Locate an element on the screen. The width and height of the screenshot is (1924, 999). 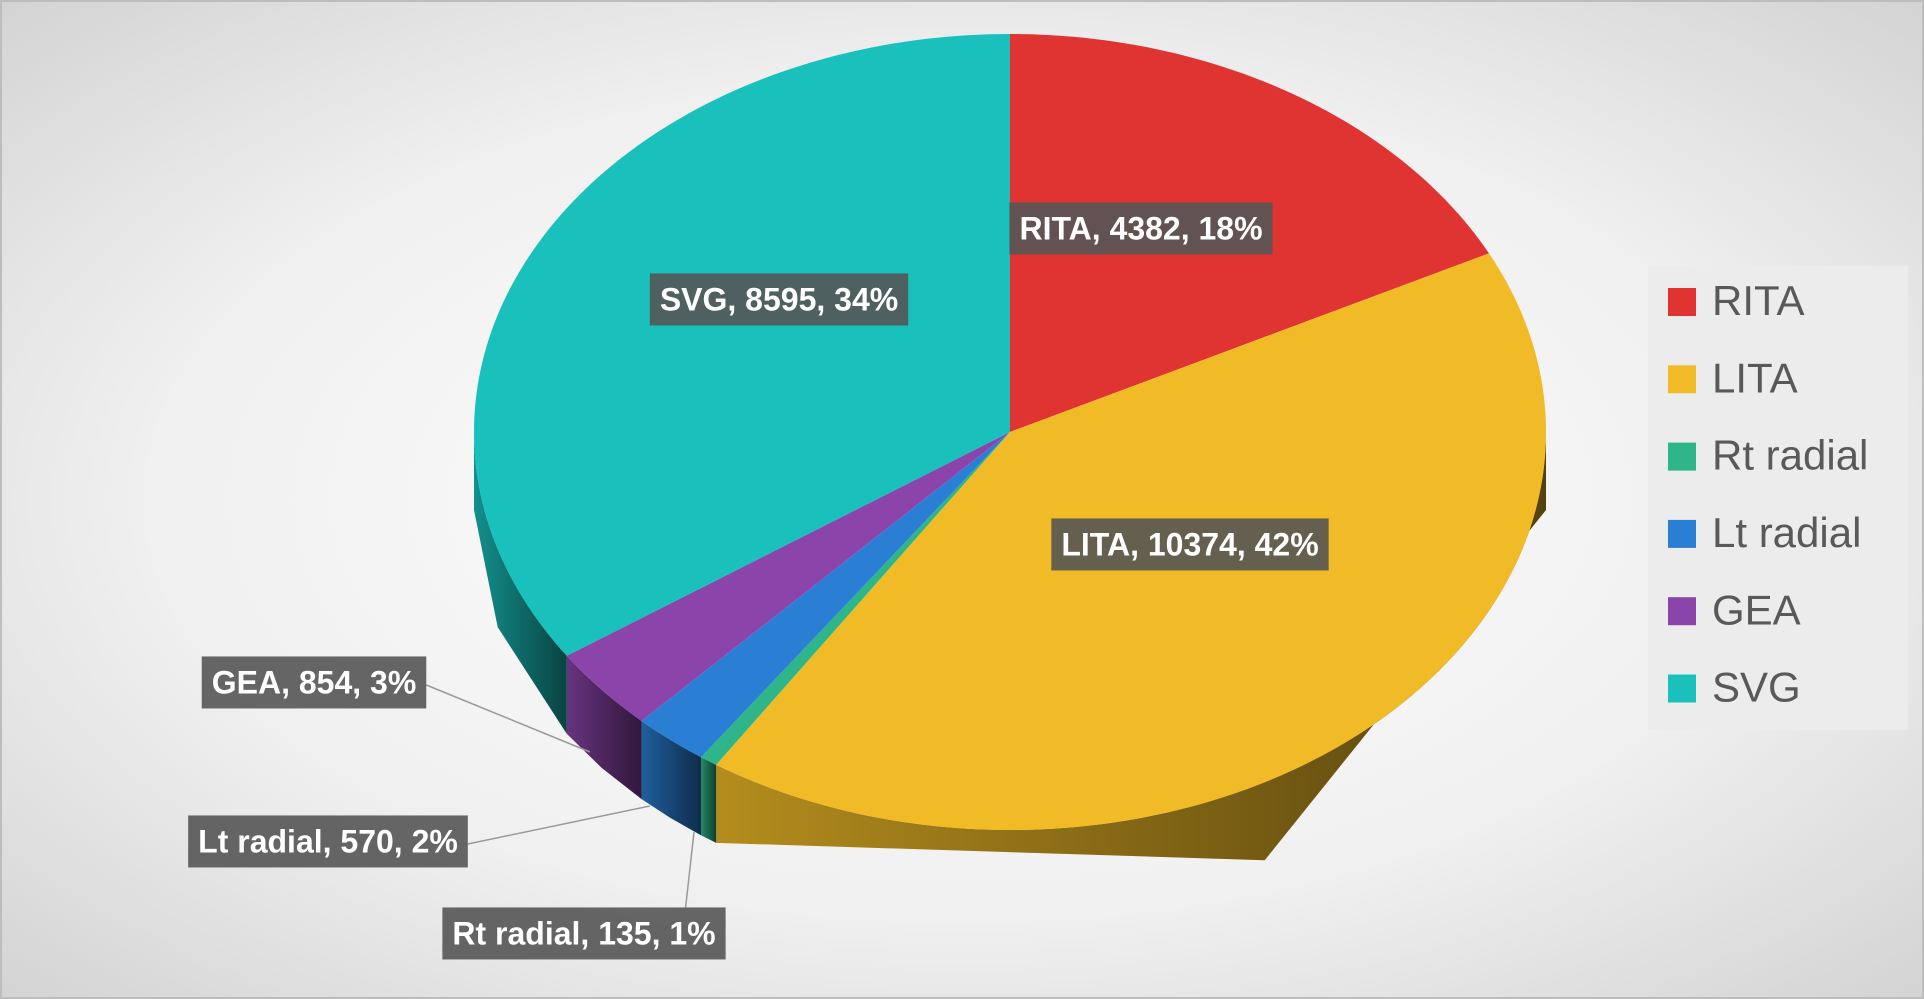
data-label-text: Rt radial, 135, 1% is located at coordinates (583, 933).